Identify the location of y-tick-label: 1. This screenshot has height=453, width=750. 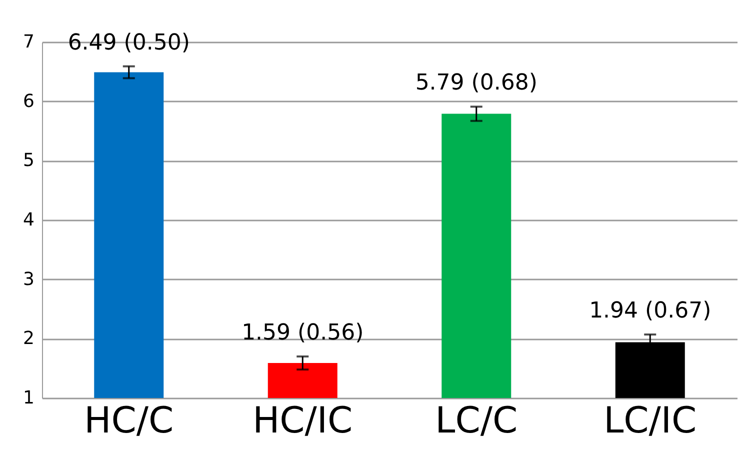
(28, 398).